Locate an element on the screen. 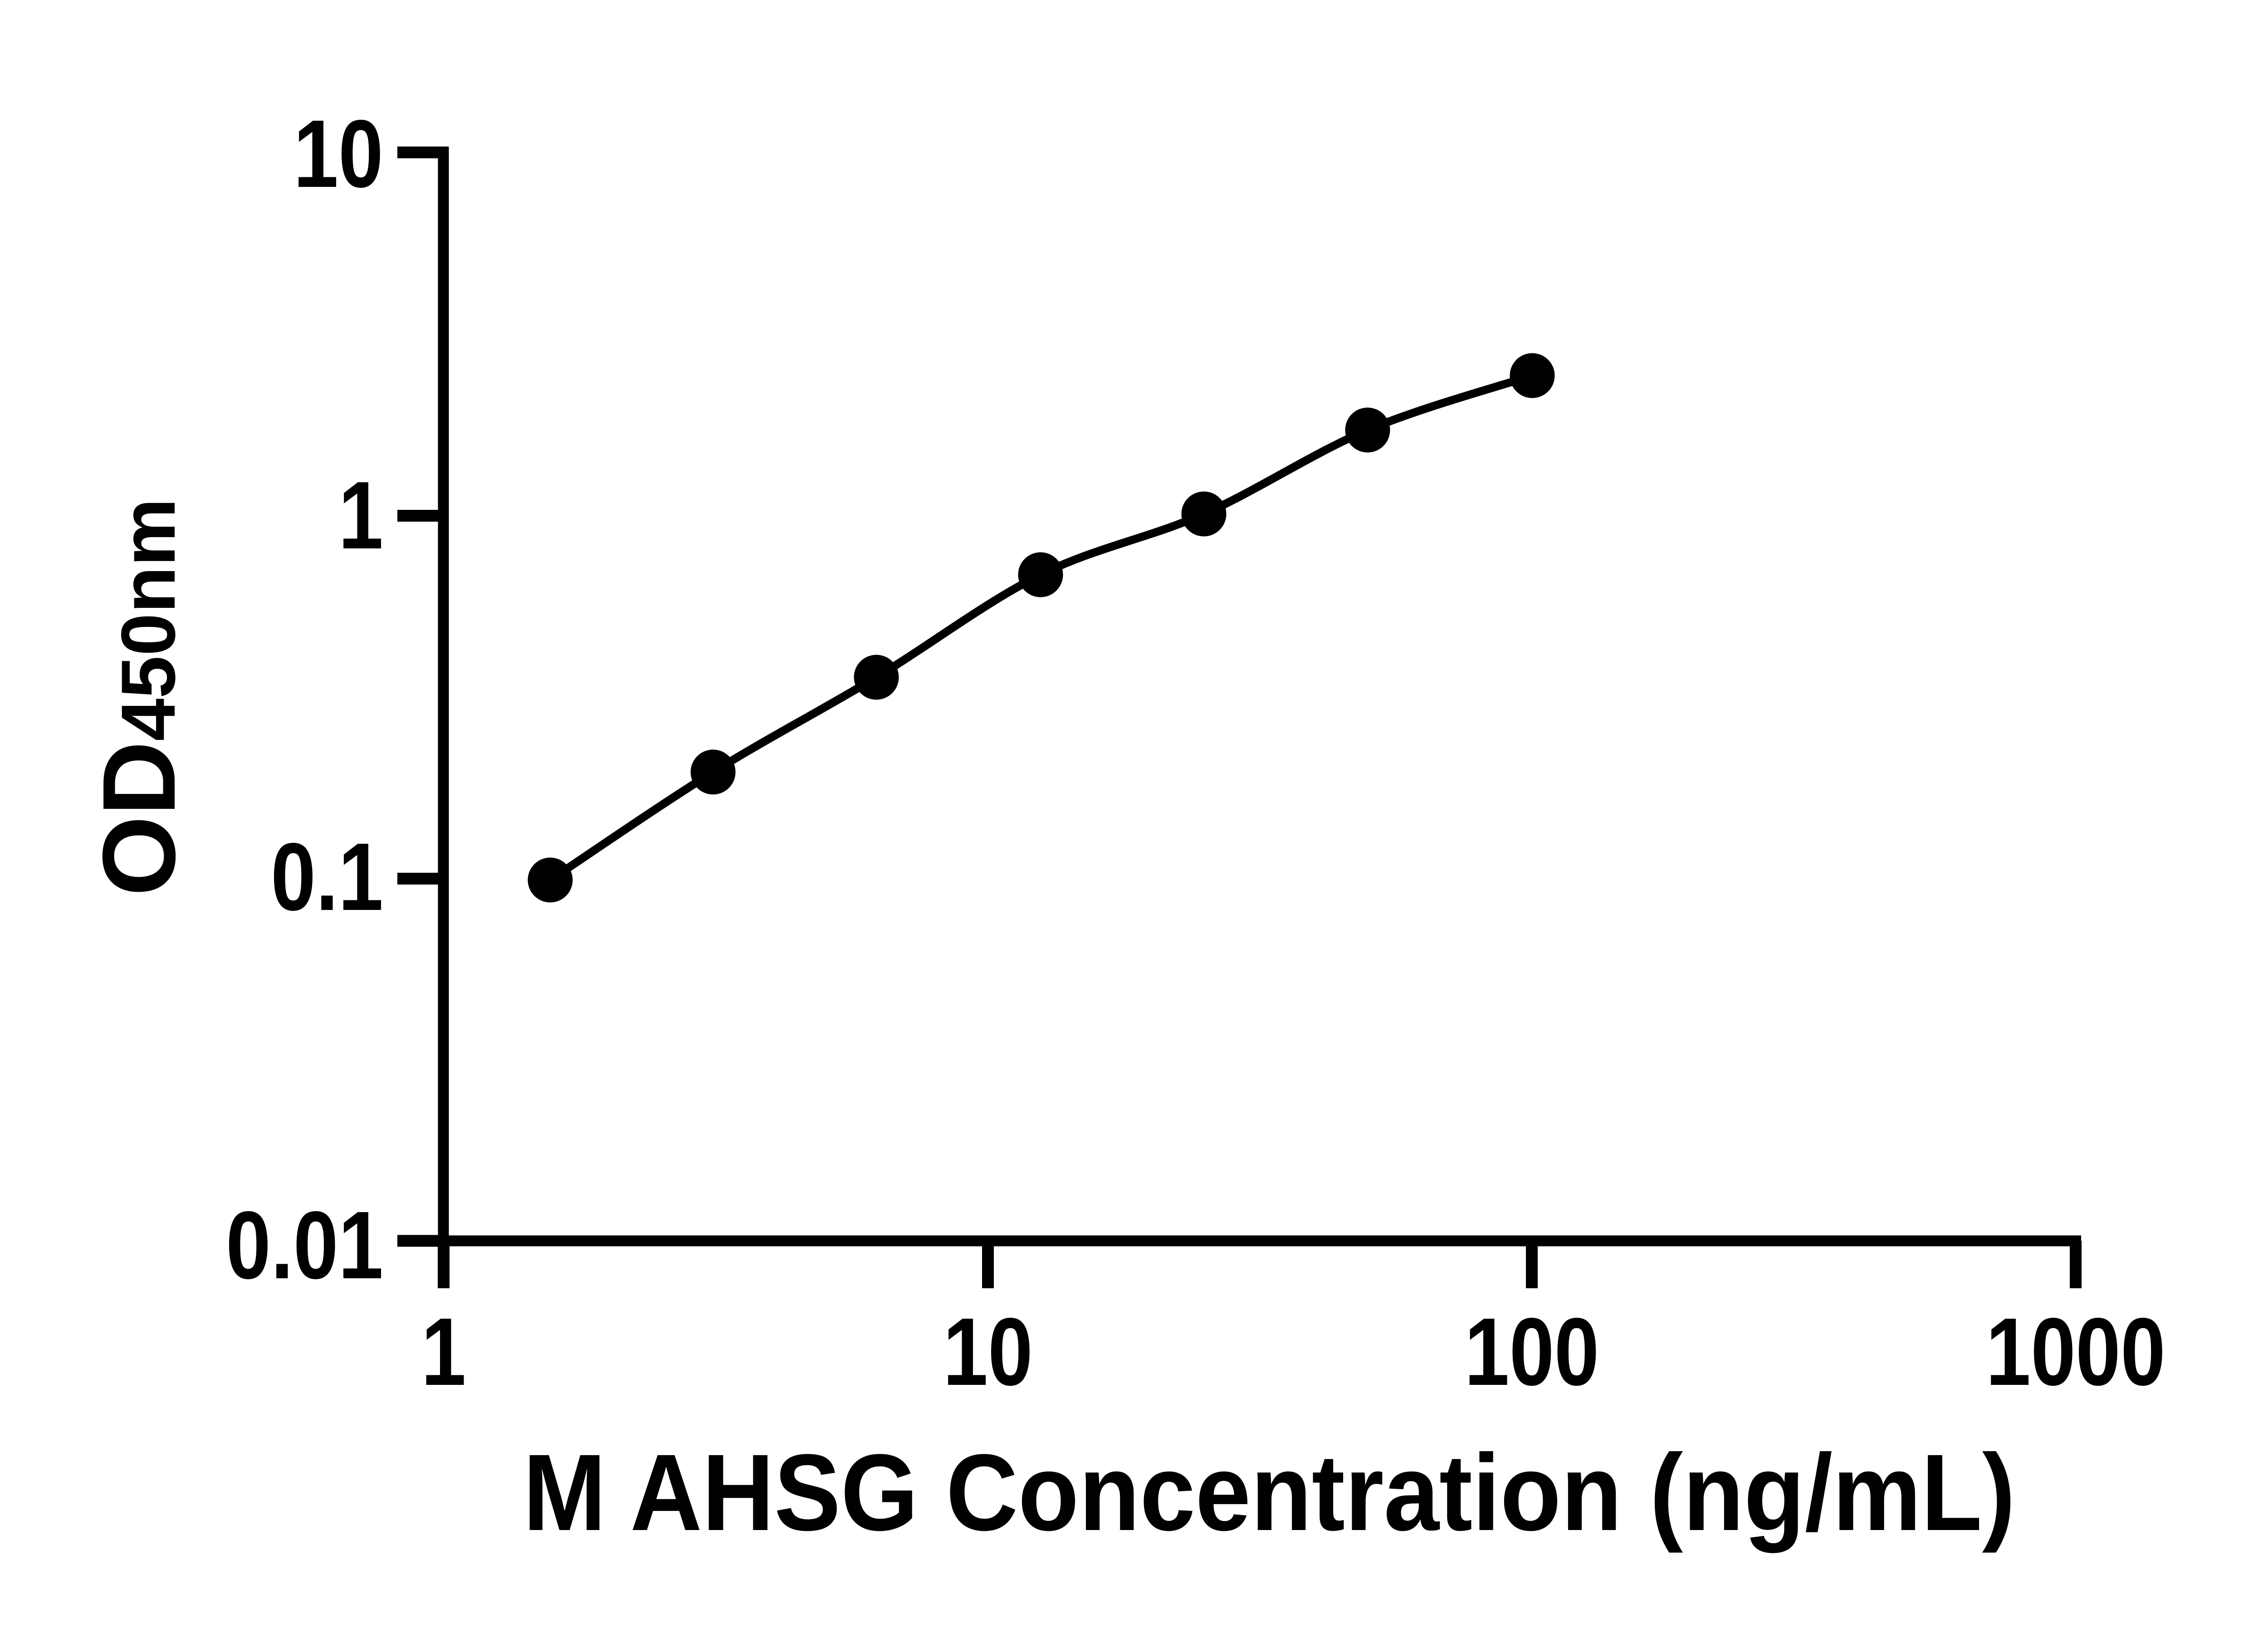 The image size is (2268, 1633). svg-text: 0.1 is located at coordinates (327, 876).